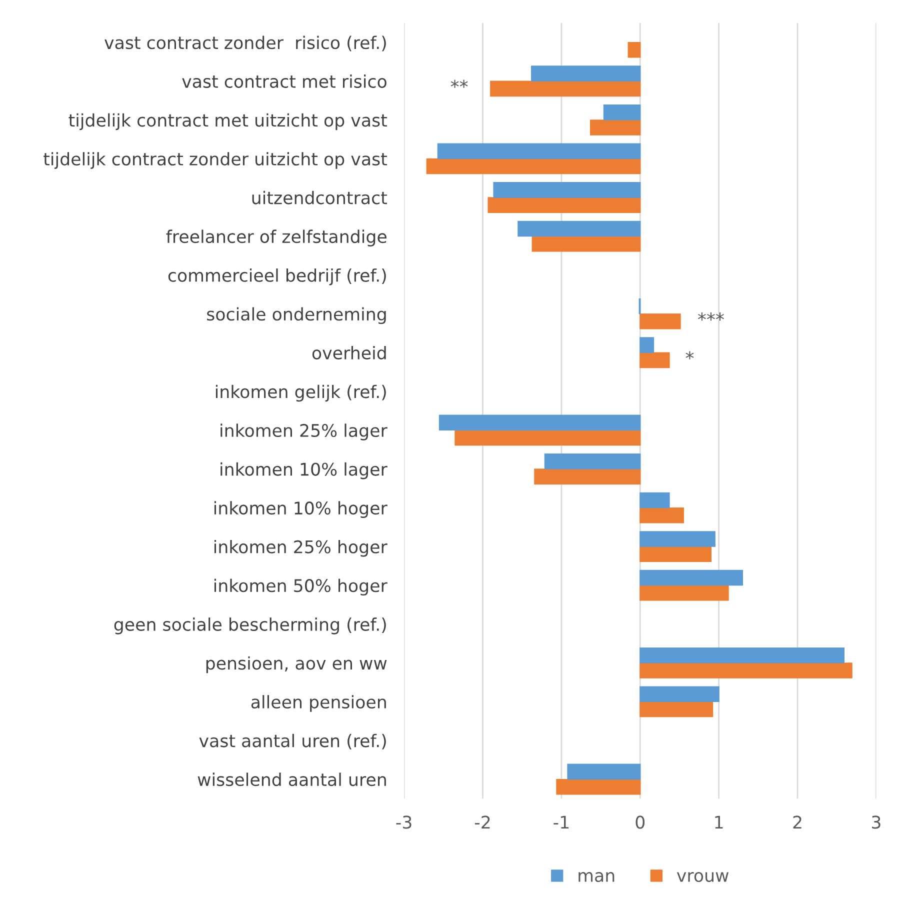 The height and width of the screenshot is (918, 908). Describe the element at coordinates (304, 471) in the screenshot. I see `y-tick-label: inkomen 10% lager` at that location.